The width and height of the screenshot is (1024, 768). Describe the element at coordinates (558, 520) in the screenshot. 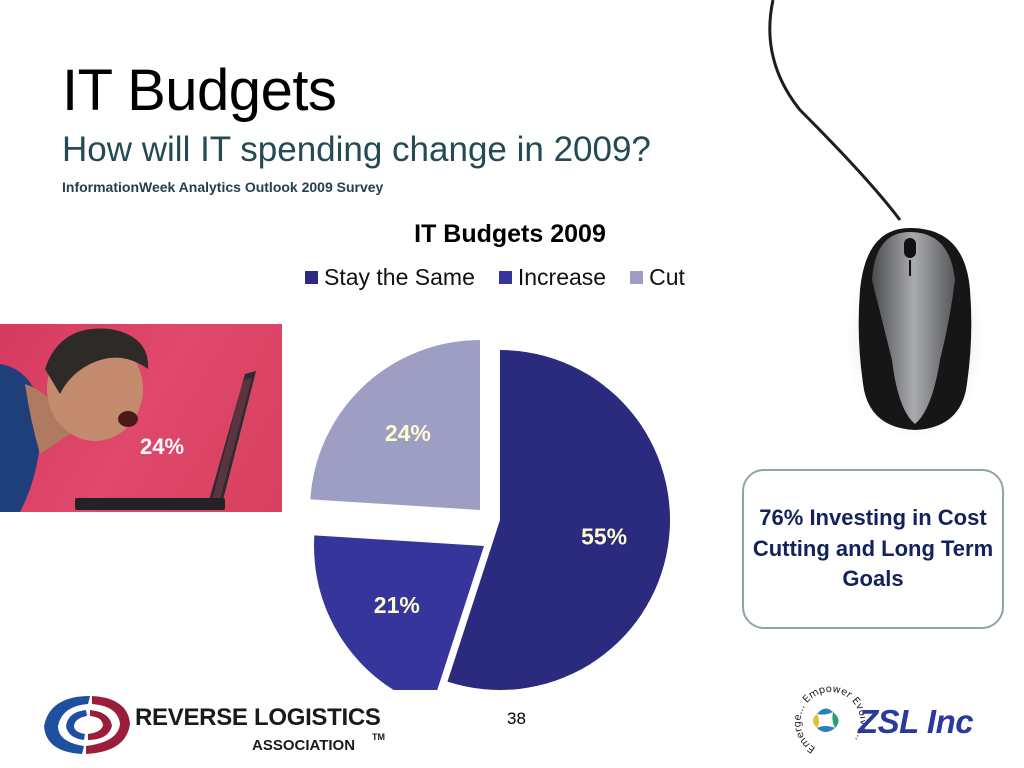

I see `pie-slice-stay-the-same` at that location.